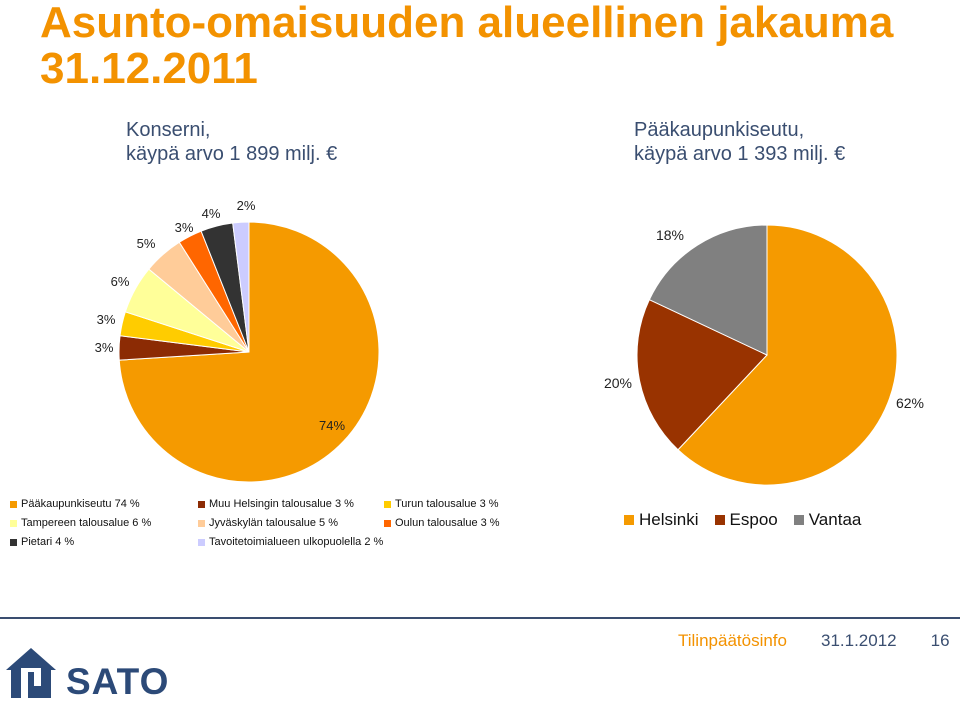 The width and height of the screenshot is (960, 707). I want to click on legend-paakaupunkiseutu: Helsinki Espoo Vantaa, so click(750, 520).